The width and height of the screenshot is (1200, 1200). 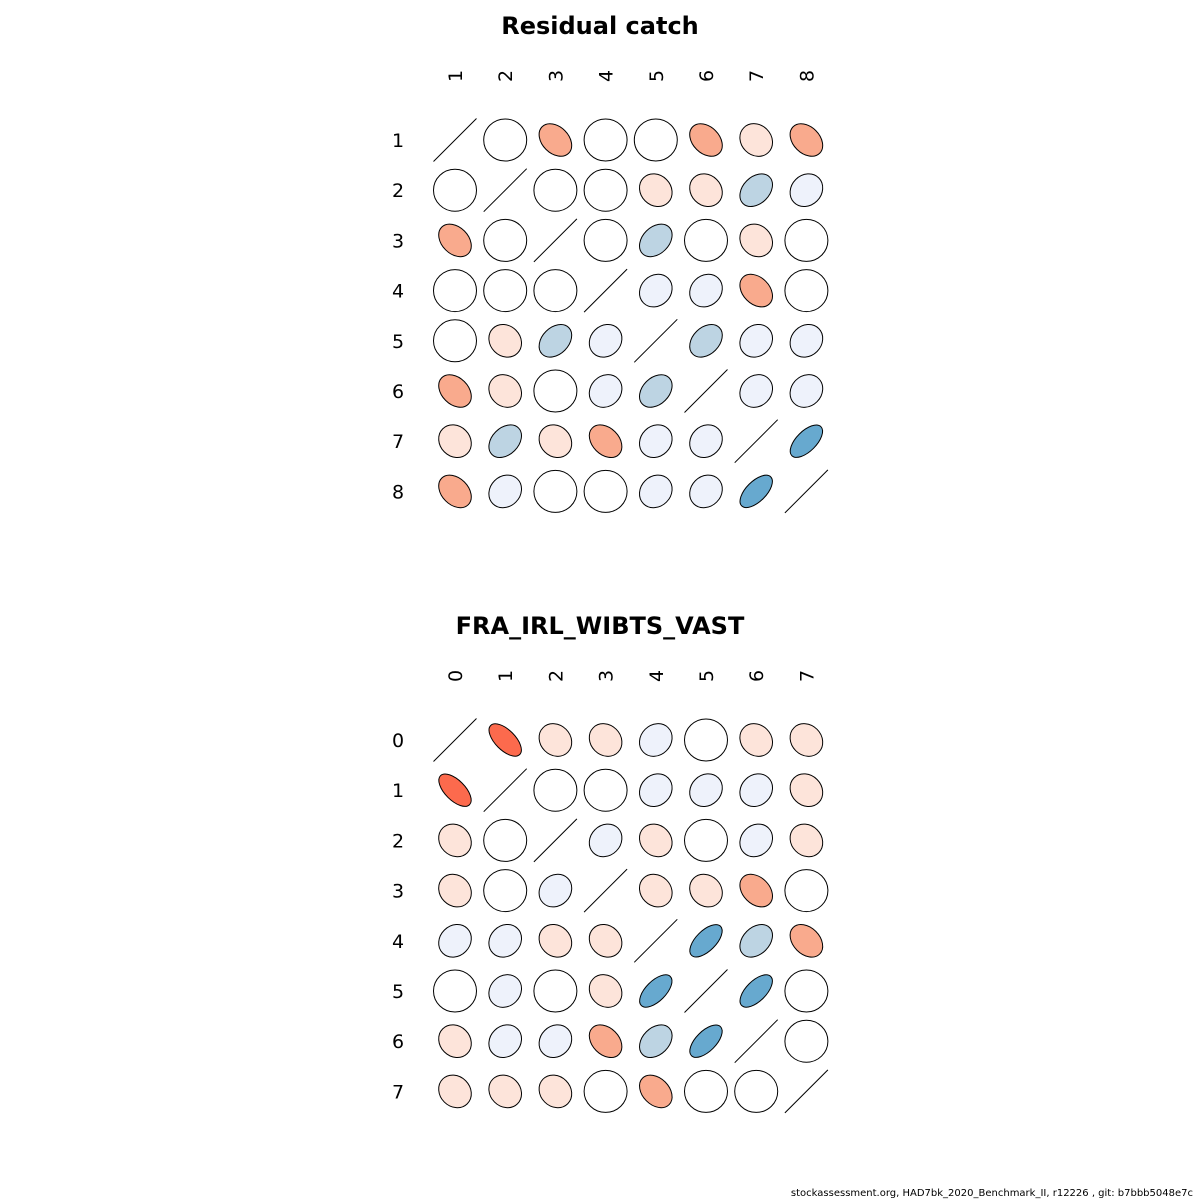 What do you see at coordinates (398, 892) in the screenshot?
I see `row-tick-label: 3` at bounding box center [398, 892].